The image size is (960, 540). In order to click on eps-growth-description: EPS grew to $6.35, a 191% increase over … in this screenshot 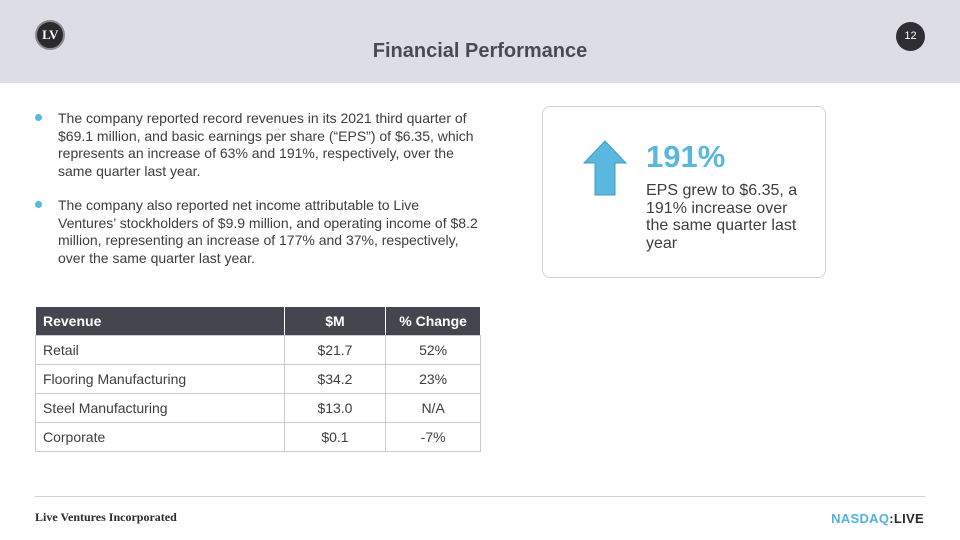, I will do `click(722, 217)`.